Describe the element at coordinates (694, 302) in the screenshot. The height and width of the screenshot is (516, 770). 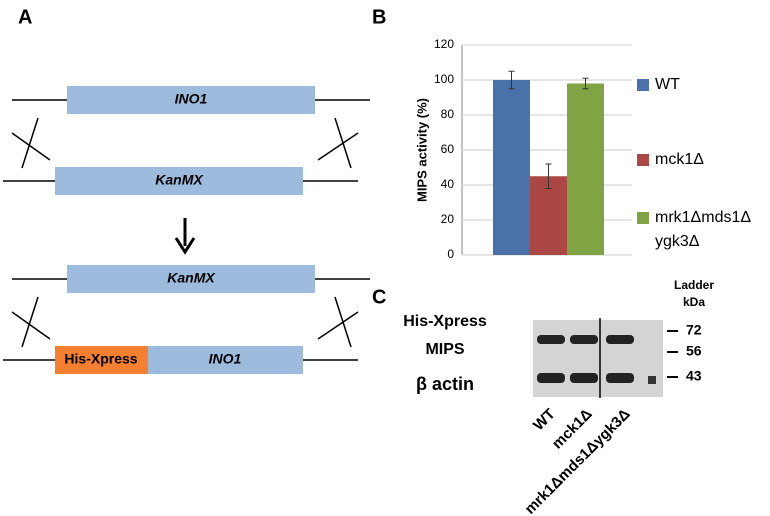
I see `ladder-unit: kDa` at that location.